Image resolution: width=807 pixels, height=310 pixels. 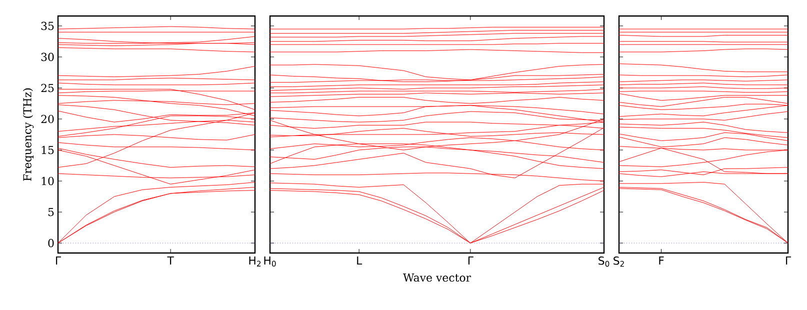 I want to click on x-tick-label: S$_{2}$, so click(x=619, y=261).